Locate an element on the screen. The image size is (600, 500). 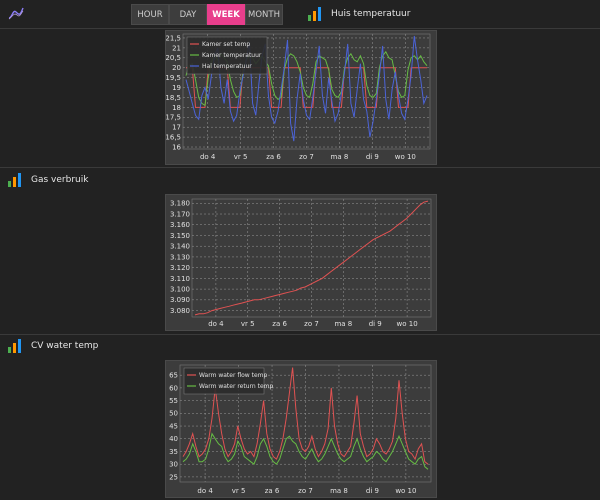
y-tick-label: 19,5 is located at coordinates (173, 78).